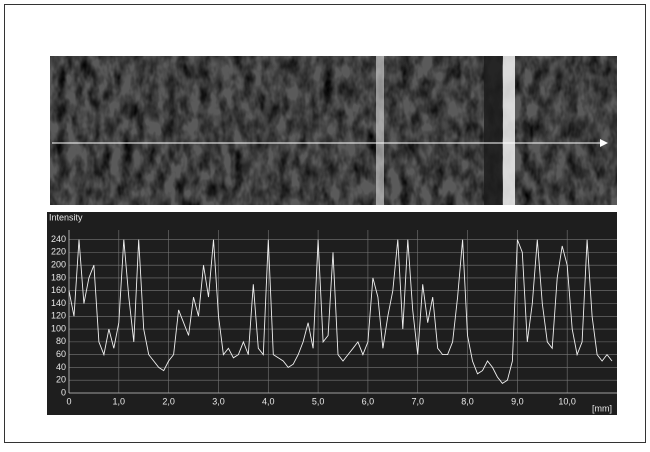 This screenshot has width=650, height=452. Describe the element at coordinates (58, 277) in the screenshot. I see `y-tick-label: 180` at that location.